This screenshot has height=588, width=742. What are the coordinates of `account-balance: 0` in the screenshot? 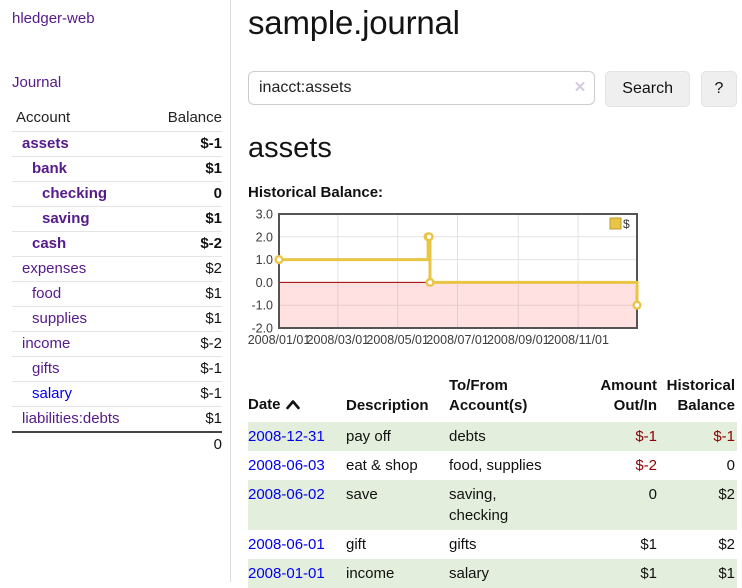 It's located at (169, 194).